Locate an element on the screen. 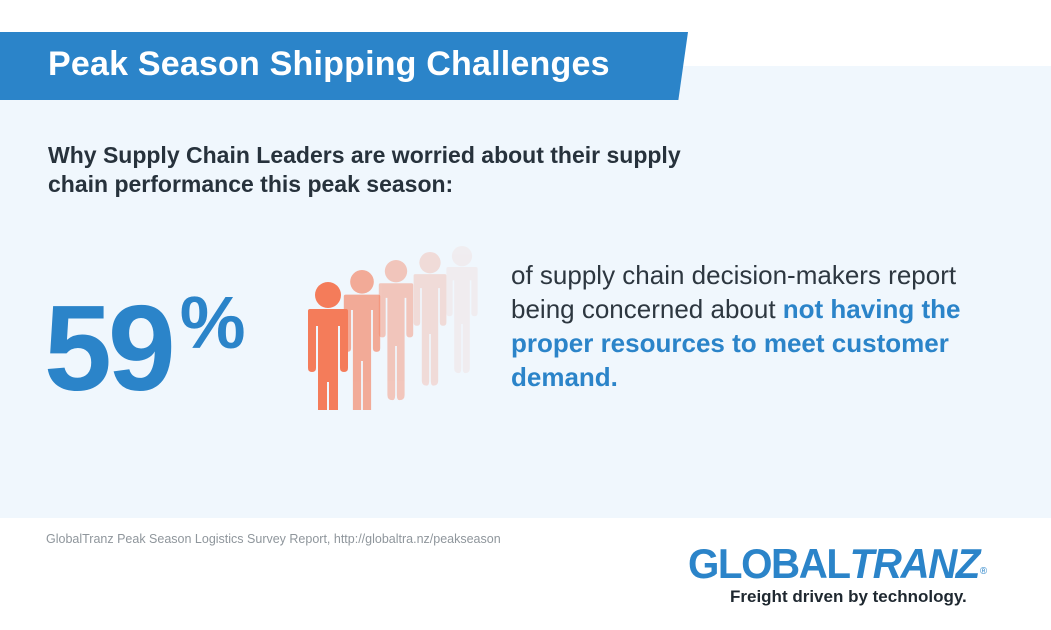 This screenshot has width=1051, height=630. stat-value: 59% is located at coordinates (145, 335).